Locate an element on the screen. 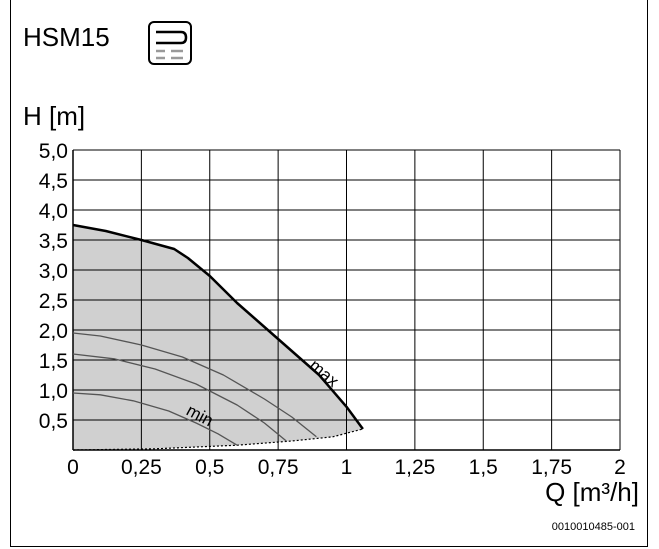 Image resolution: width=659 pixels, height=549 pixels. x-axis-label: Q [m³/h] is located at coordinates (592, 492).